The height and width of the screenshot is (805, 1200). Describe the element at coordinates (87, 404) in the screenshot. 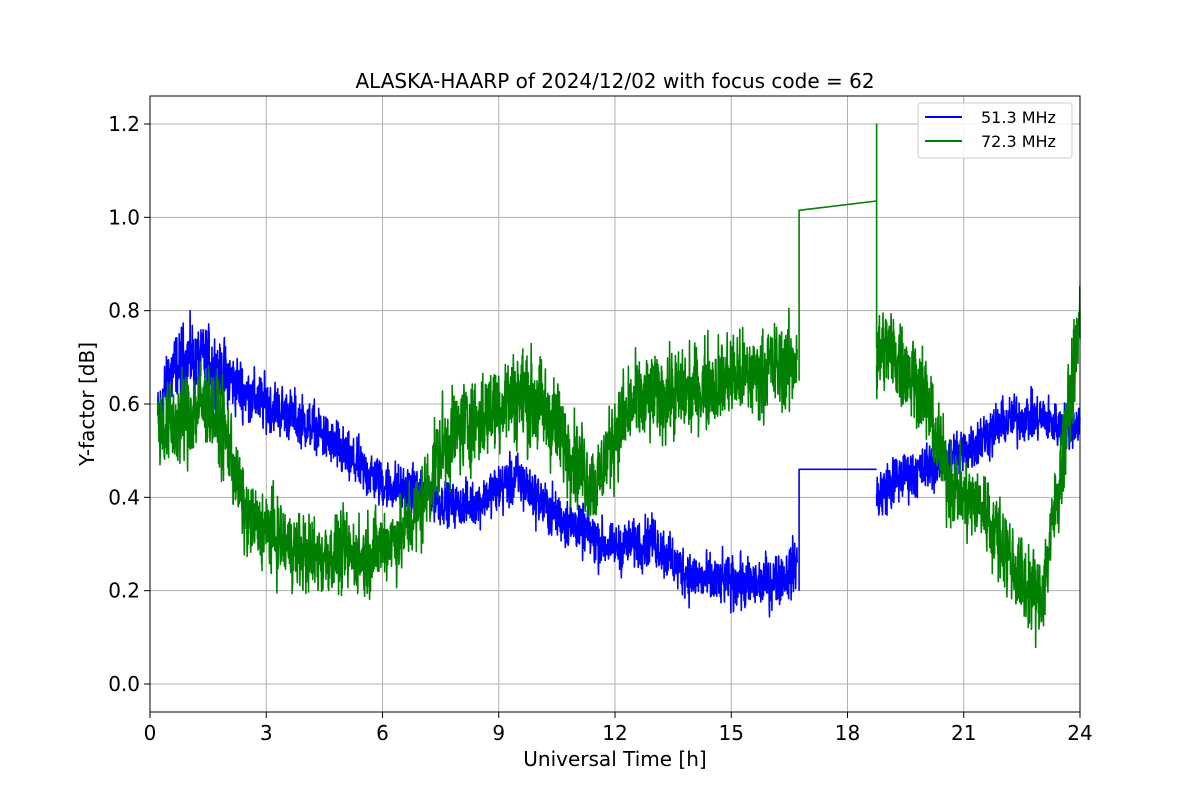

I see `y-axis-label: Y-factor [dB]` at that location.